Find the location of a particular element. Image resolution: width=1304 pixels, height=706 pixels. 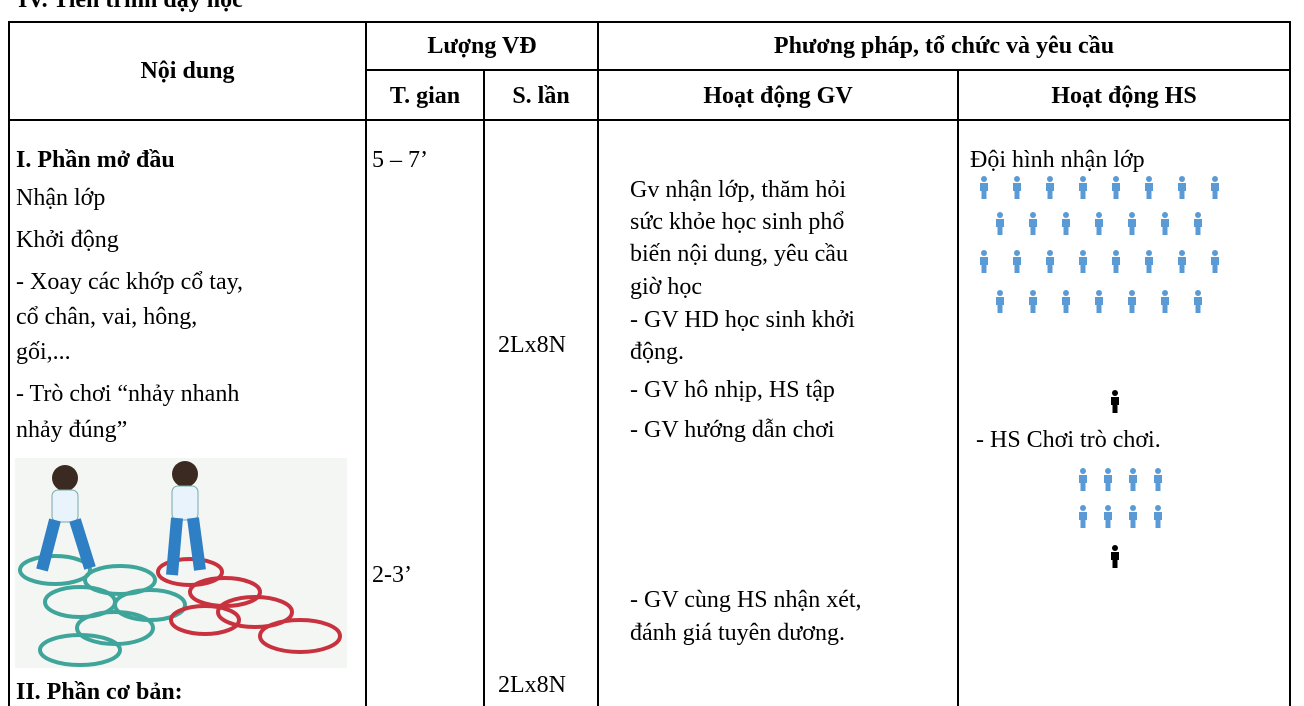

content-line: I. Phần mở đầu is located at coordinates (95, 160).